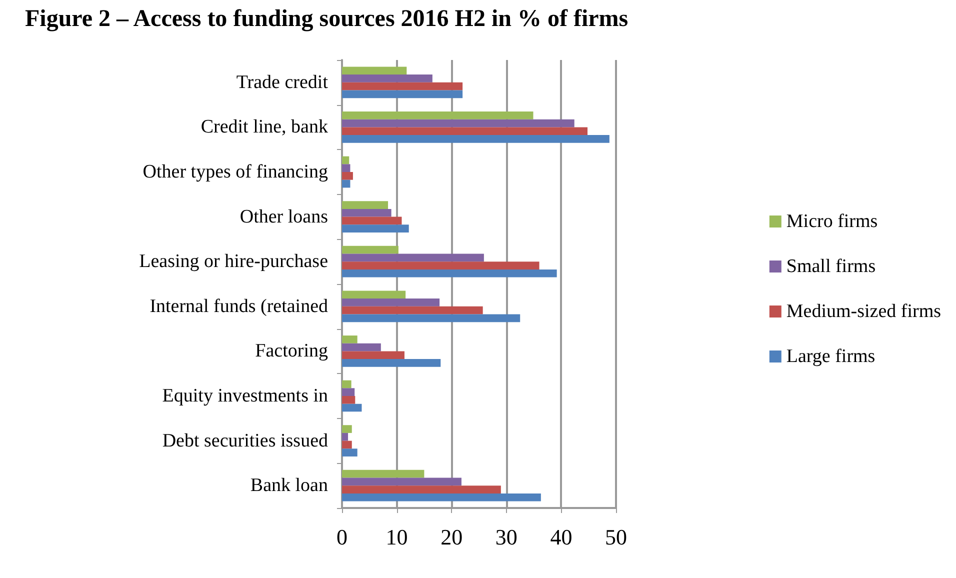 This screenshot has width=956, height=578. Describe the element at coordinates (239, 306) in the screenshot. I see `y-tick-label: Internal funds (retained` at that location.